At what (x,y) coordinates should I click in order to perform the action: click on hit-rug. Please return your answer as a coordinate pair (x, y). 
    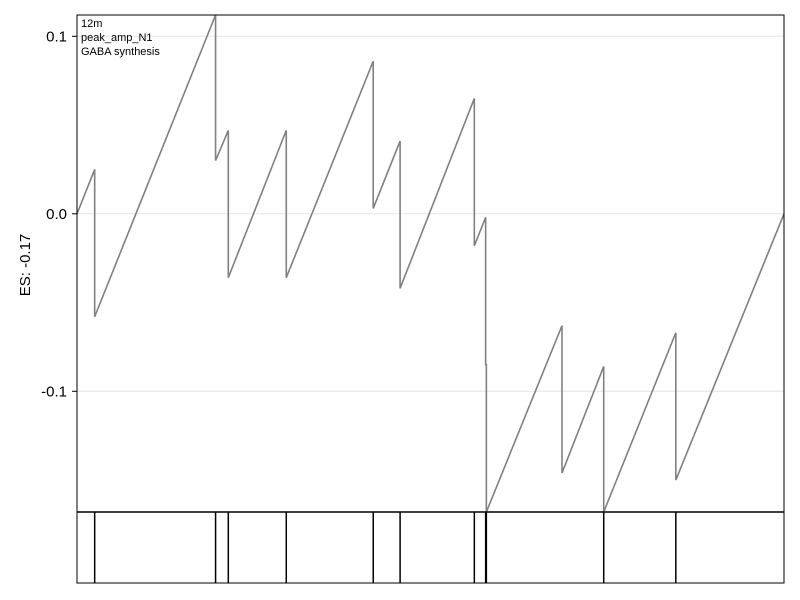
    Looking at the image, I should click on (385, 547).